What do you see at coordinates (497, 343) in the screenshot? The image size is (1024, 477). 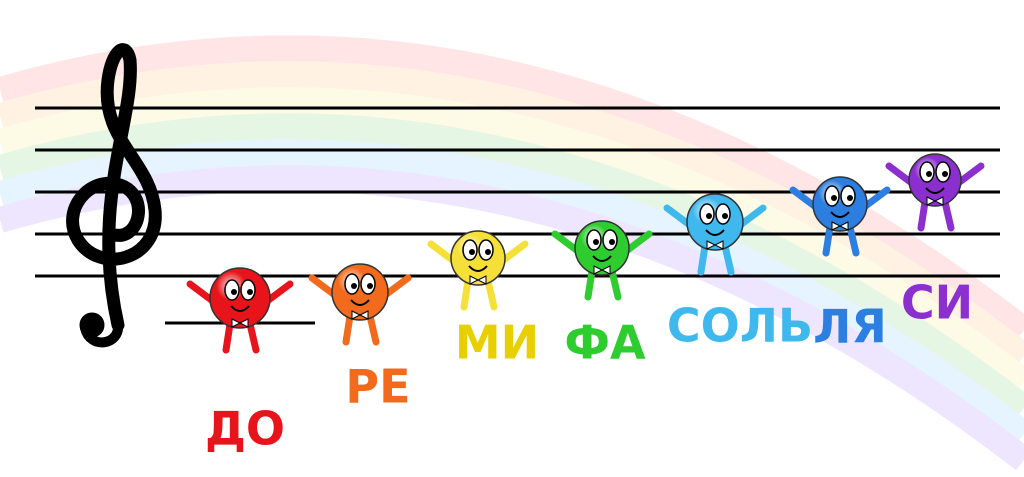 I see `note-label: МИ` at bounding box center [497, 343].